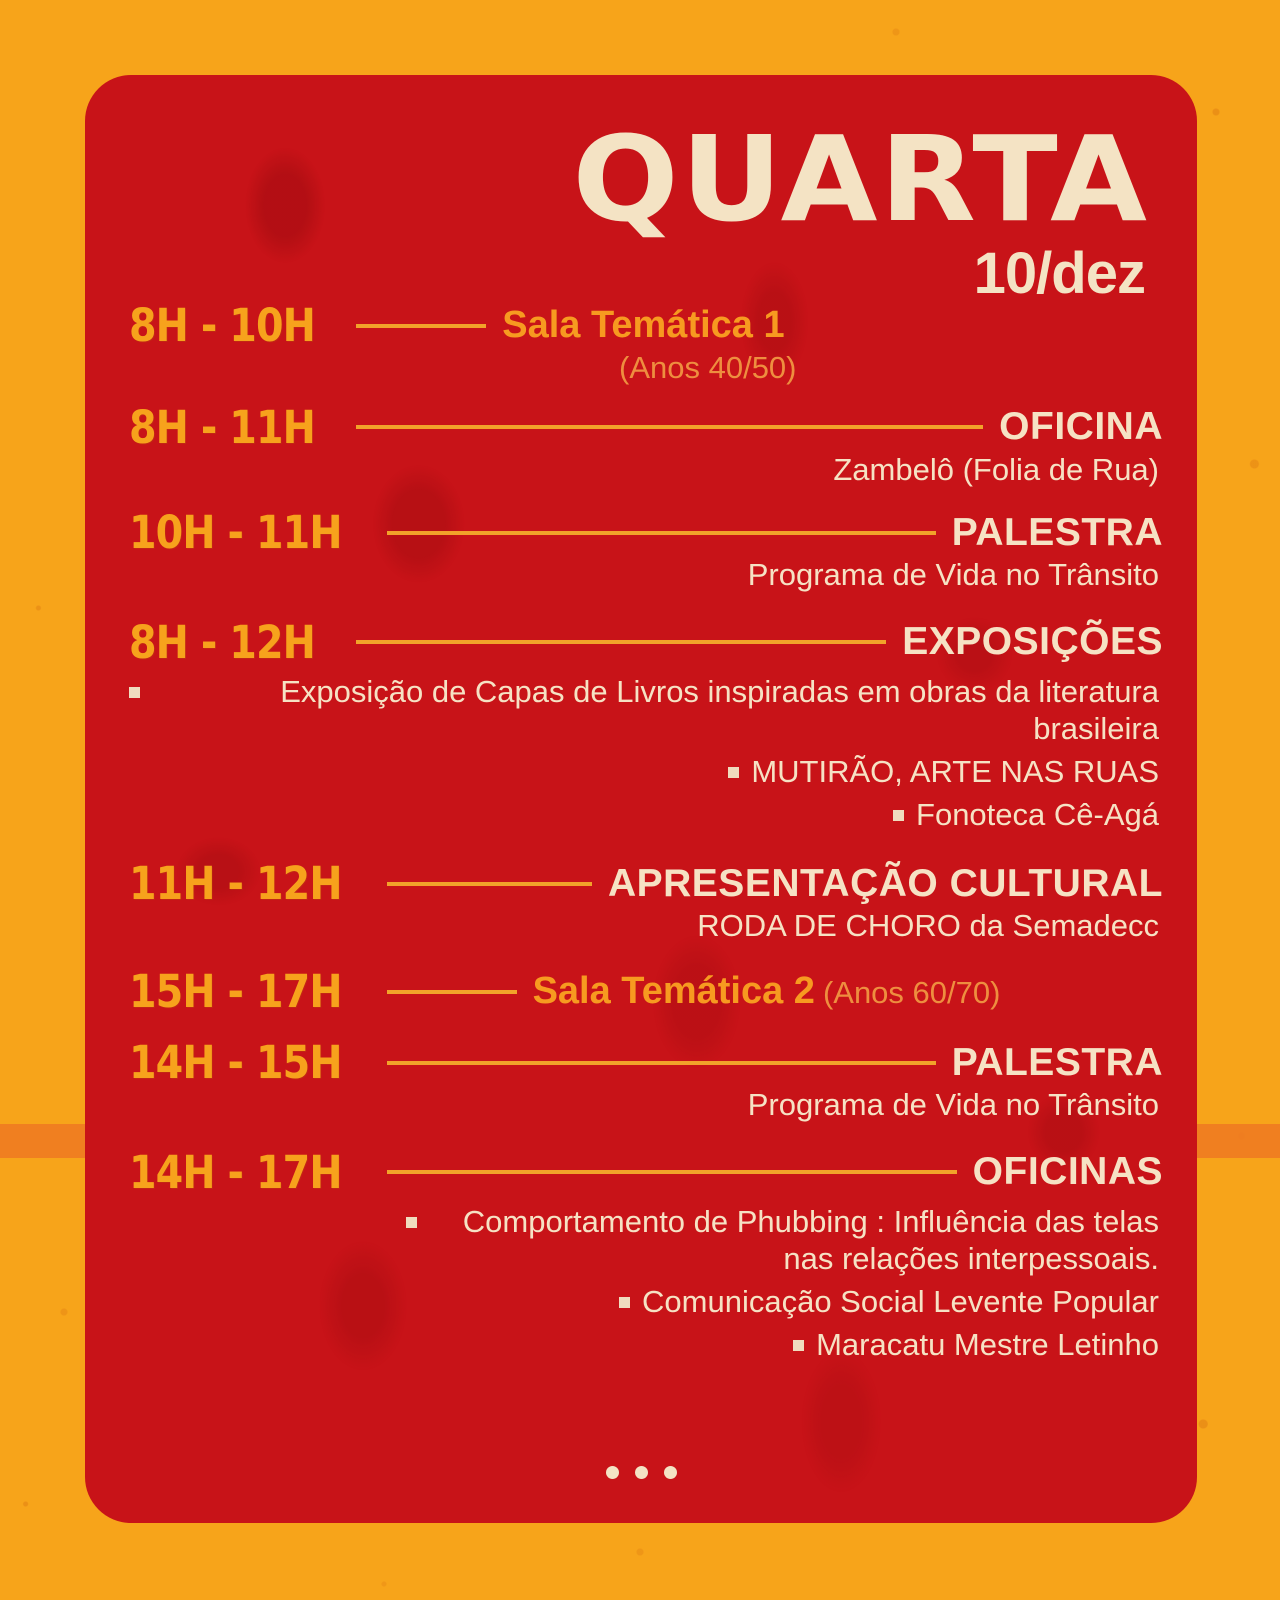  What do you see at coordinates (1059, 274) in the screenshot?
I see `date-label: 10/dez` at bounding box center [1059, 274].